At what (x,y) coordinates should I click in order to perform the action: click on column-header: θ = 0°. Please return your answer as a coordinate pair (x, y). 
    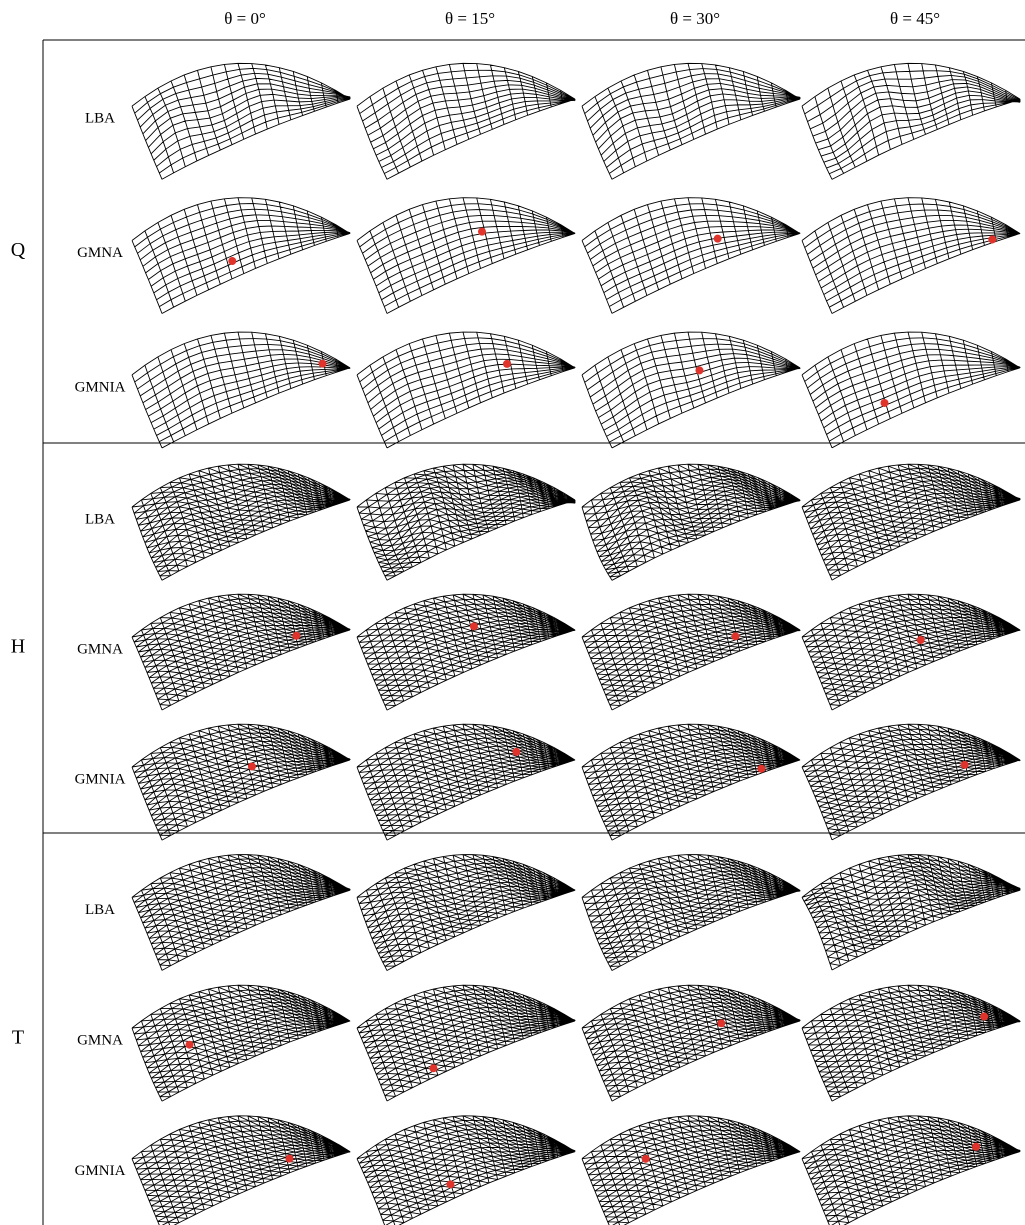
    Looking at the image, I should click on (245, 18).